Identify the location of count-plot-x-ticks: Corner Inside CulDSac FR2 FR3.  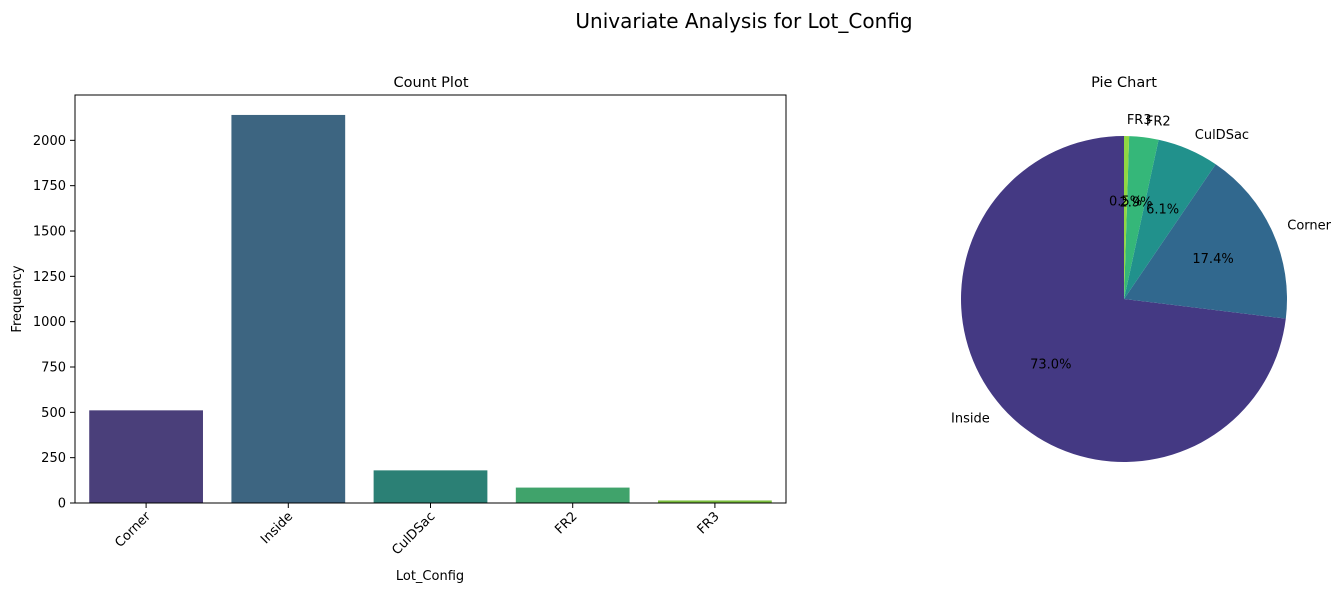
(417, 530).